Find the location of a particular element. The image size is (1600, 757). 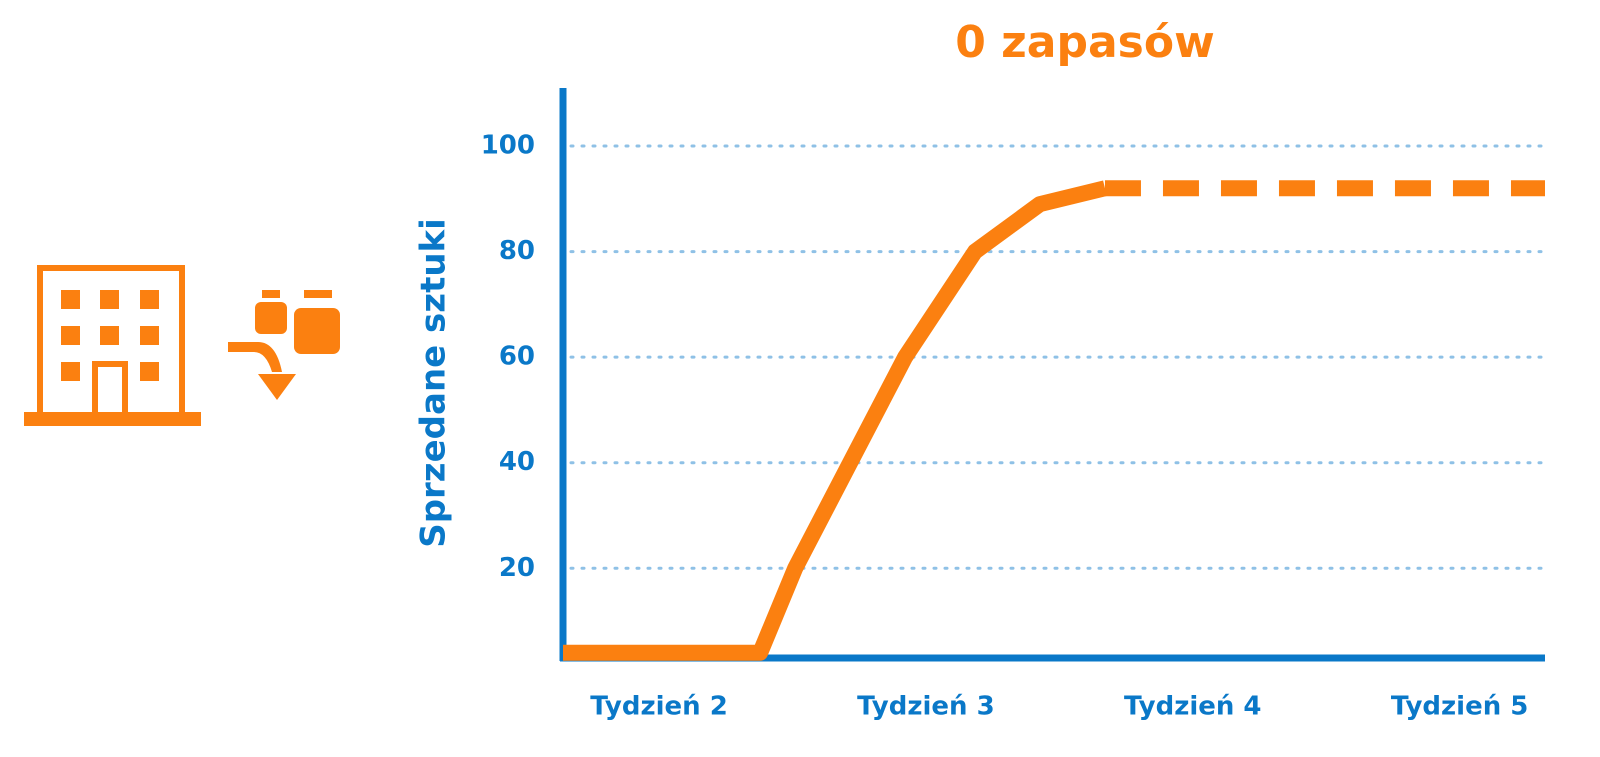

y-tick-label: 100 is located at coordinates (508, 146).